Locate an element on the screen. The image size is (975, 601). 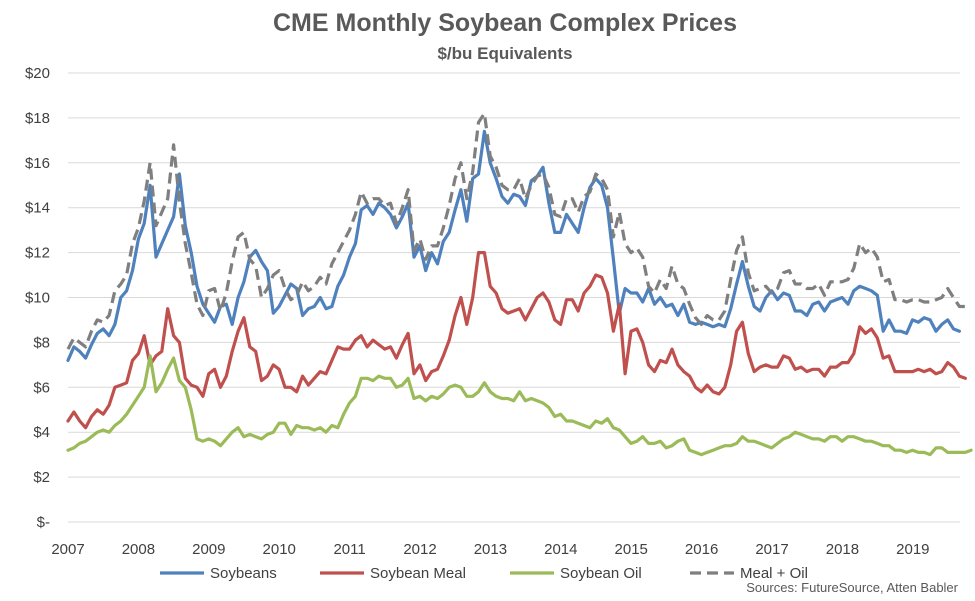
y-tick-label: $2 is located at coordinates (41, 477).